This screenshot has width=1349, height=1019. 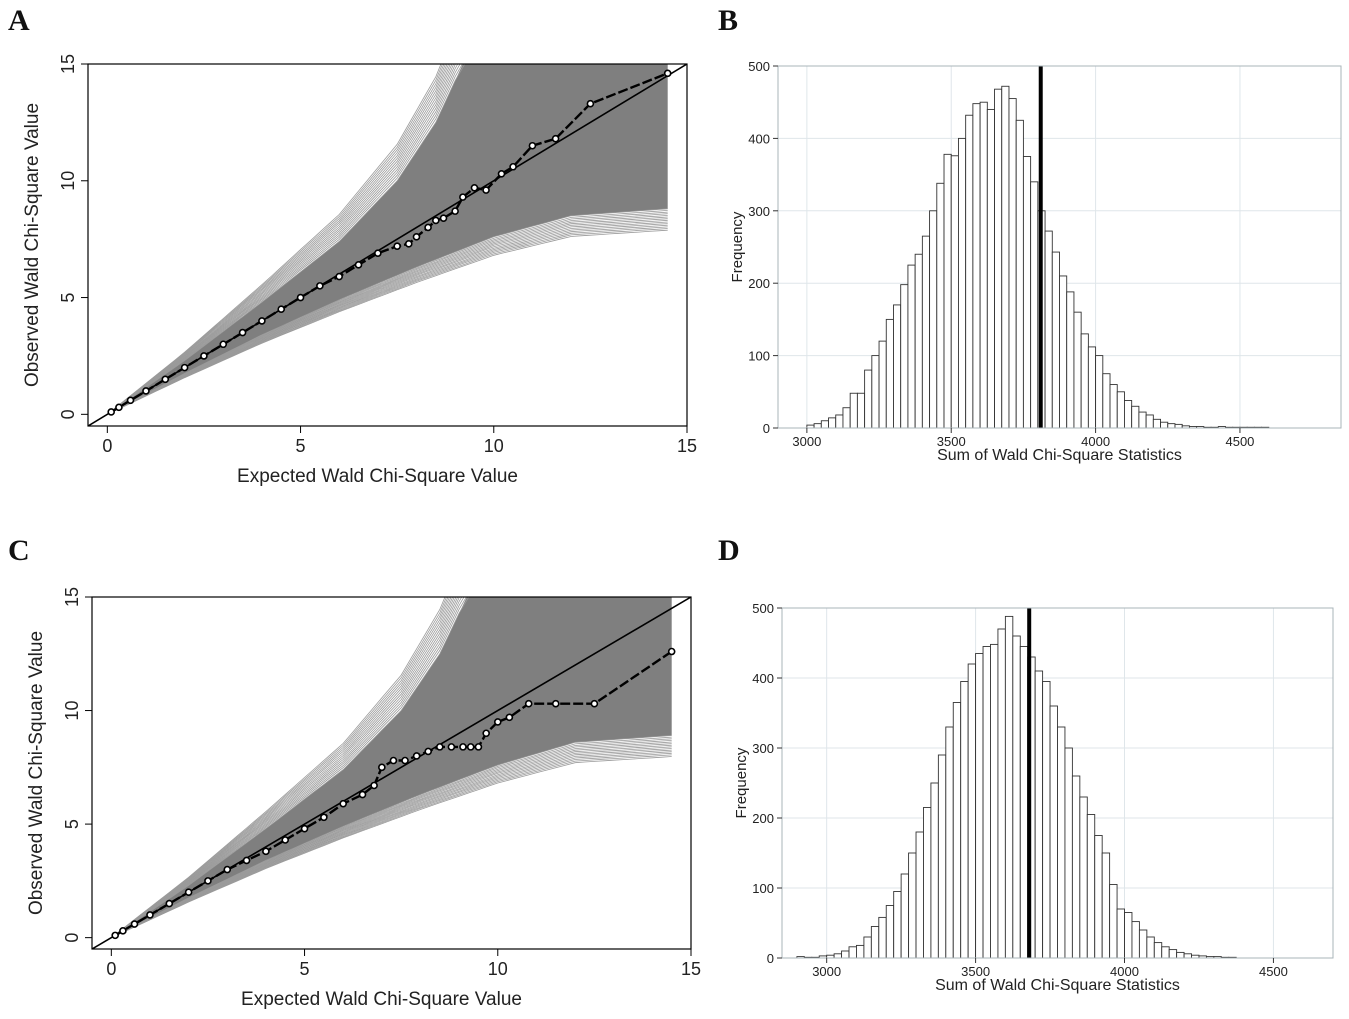 I want to click on simulated-envelope, so click(x=387, y=239).